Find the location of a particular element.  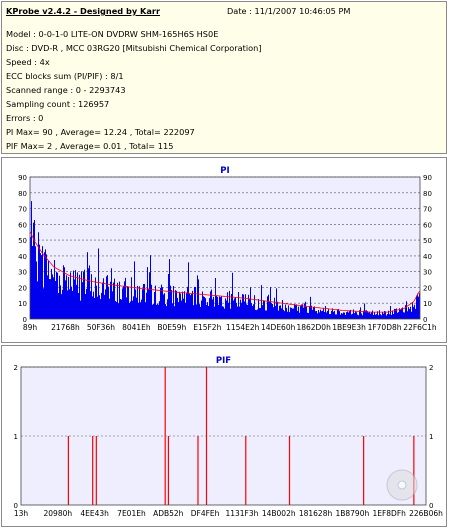

pi-ytick-right: 70 is located at coordinates (427, 210).